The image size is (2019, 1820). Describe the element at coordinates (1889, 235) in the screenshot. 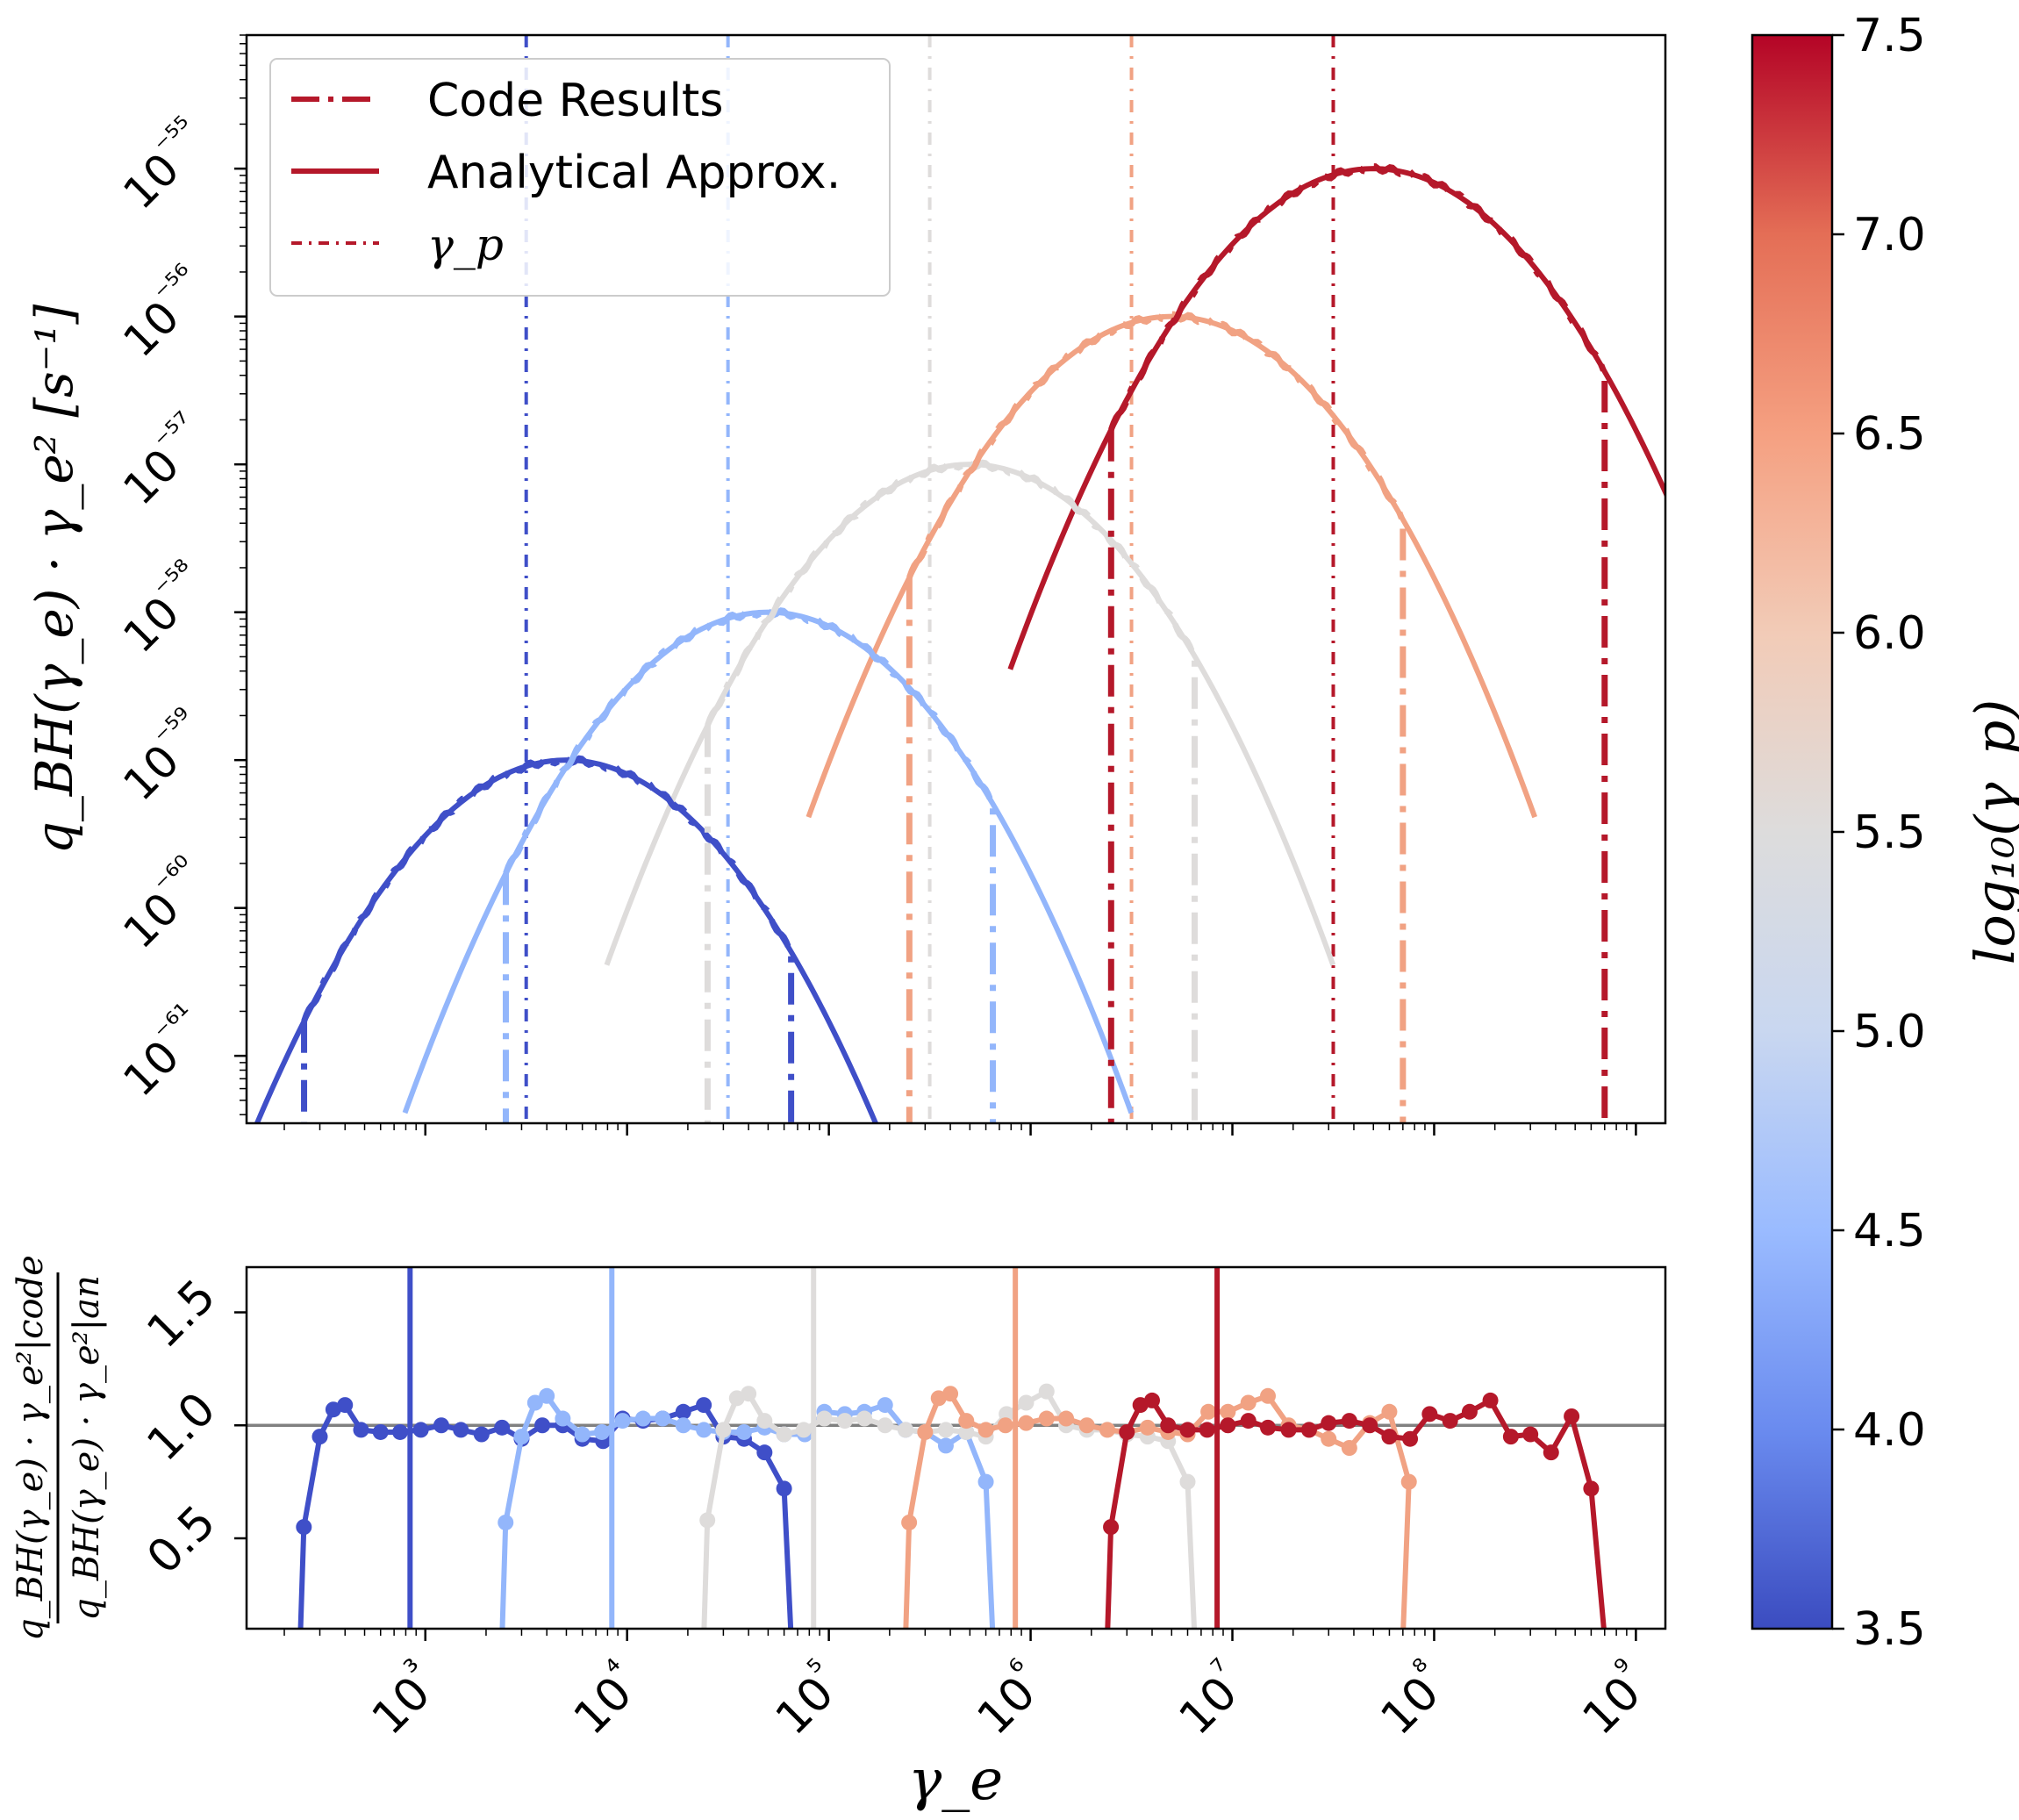

I see `colorbar-tick-label: 7.0` at that location.